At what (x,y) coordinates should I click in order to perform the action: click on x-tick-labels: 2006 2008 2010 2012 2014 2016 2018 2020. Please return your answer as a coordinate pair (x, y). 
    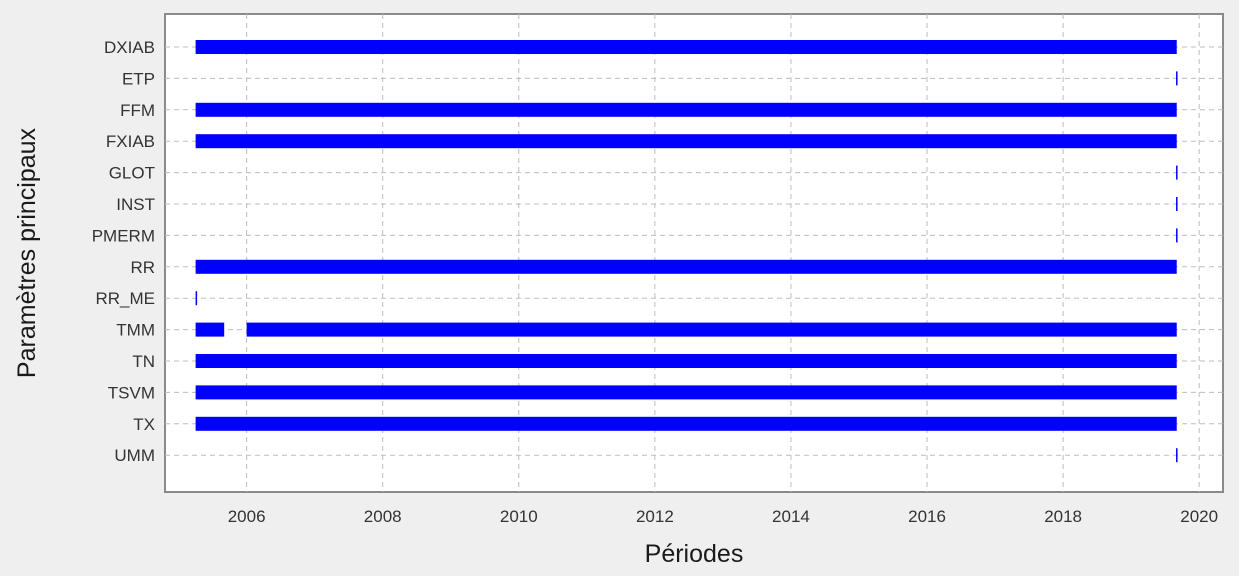
    Looking at the image, I should click on (723, 516).